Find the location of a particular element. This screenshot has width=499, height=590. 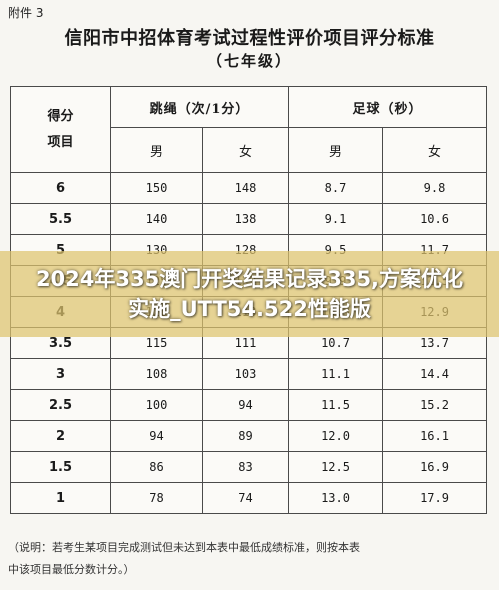

score-cell: 5.5 is located at coordinates (60, 219).